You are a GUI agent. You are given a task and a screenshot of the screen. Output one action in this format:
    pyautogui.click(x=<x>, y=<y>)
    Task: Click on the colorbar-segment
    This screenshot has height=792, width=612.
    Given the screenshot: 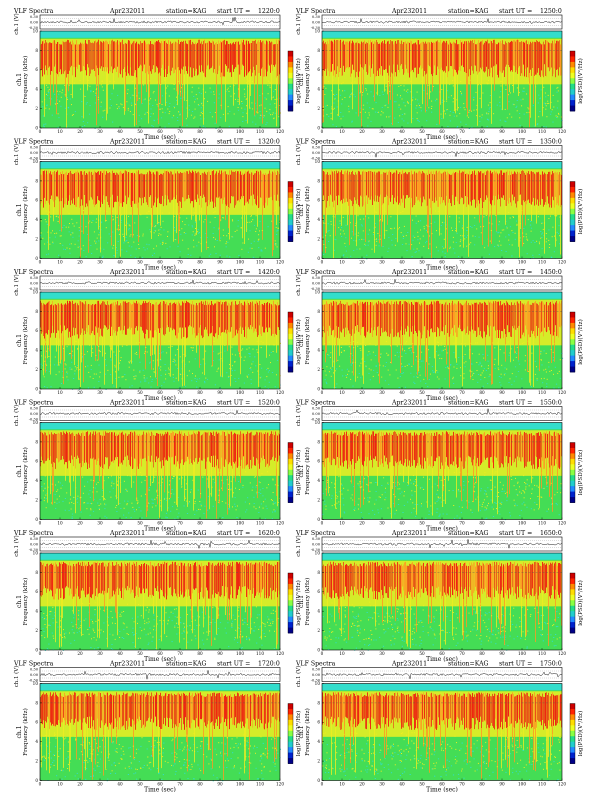 What is the action you would take?
    pyautogui.click(x=572, y=211)
    